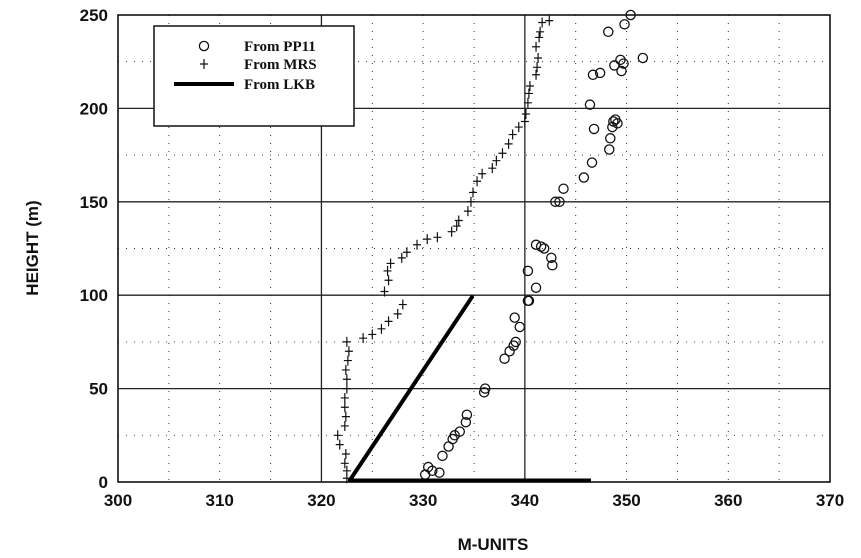  Describe the element at coordinates (94, 249) in the screenshot. I see `y-tick-labels: 0 50 100 150 200 250` at that location.